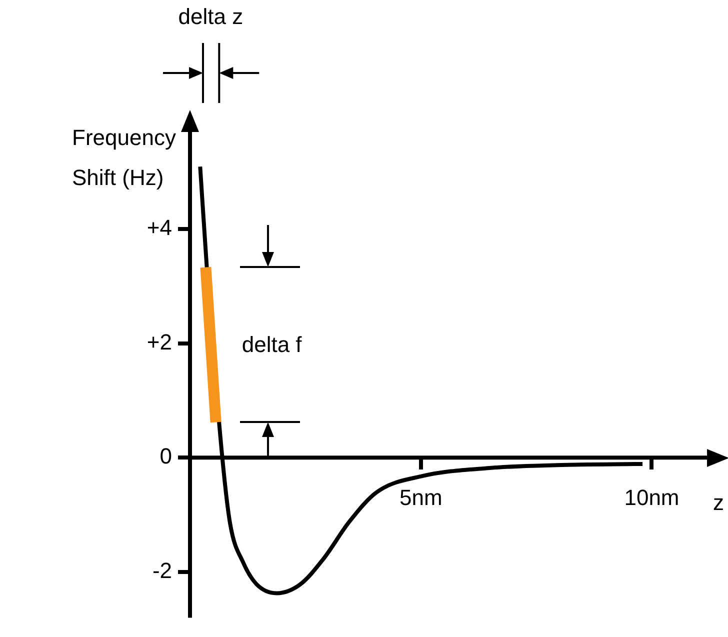 This screenshot has width=728, height=637. What do you see at coordinates (718, 503) in the screenshot?
I see `x-axis-title: z` at bounding box center [718, 503].